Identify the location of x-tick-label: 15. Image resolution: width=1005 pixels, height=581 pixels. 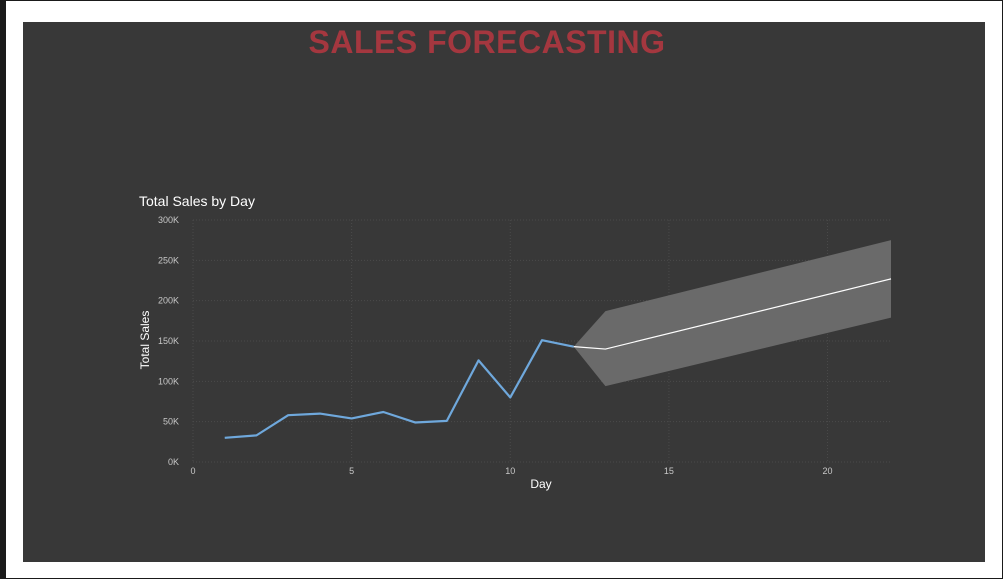
(669, 471).